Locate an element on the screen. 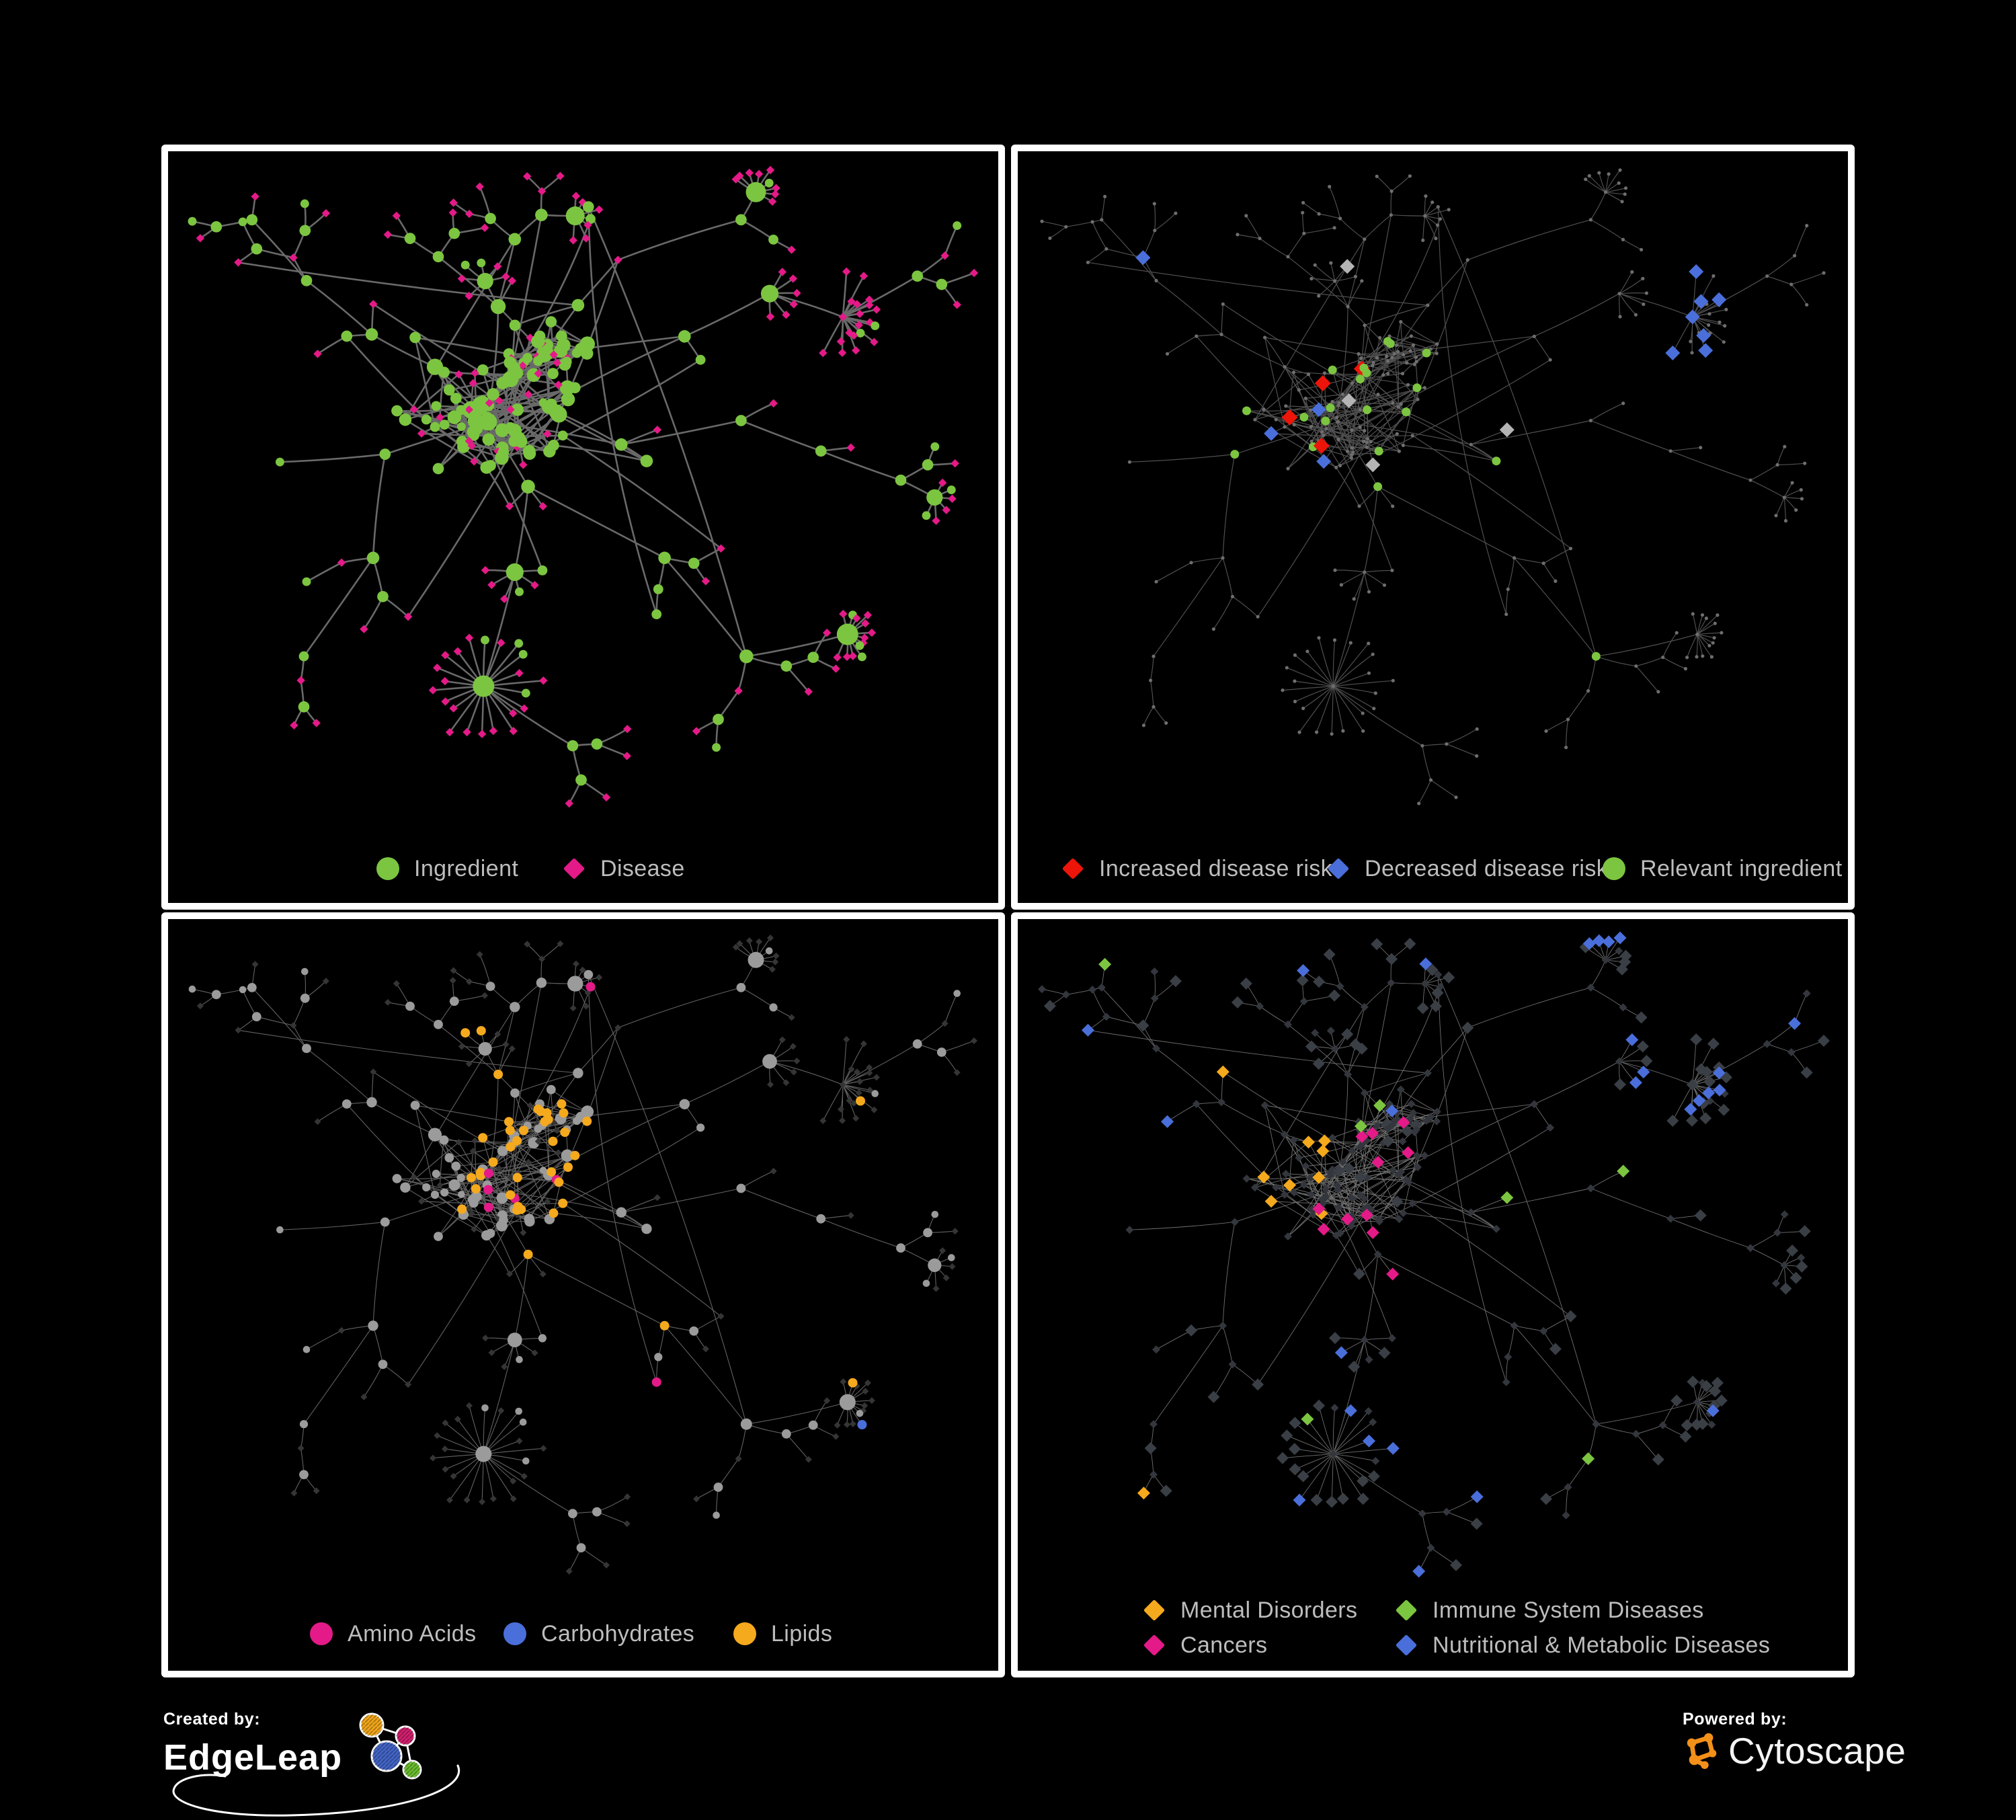  legend-label: Cancers is located at coordinates (1224, 1645).